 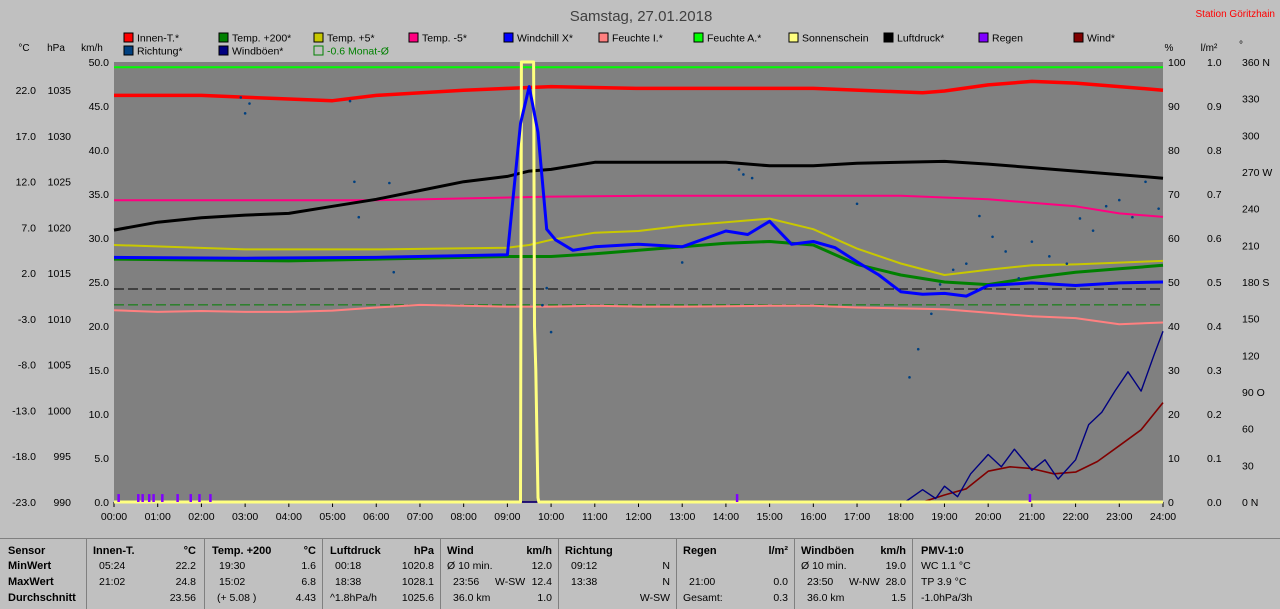 I want to click on x-tick-label: 15:00, so click(x=769, y=517).